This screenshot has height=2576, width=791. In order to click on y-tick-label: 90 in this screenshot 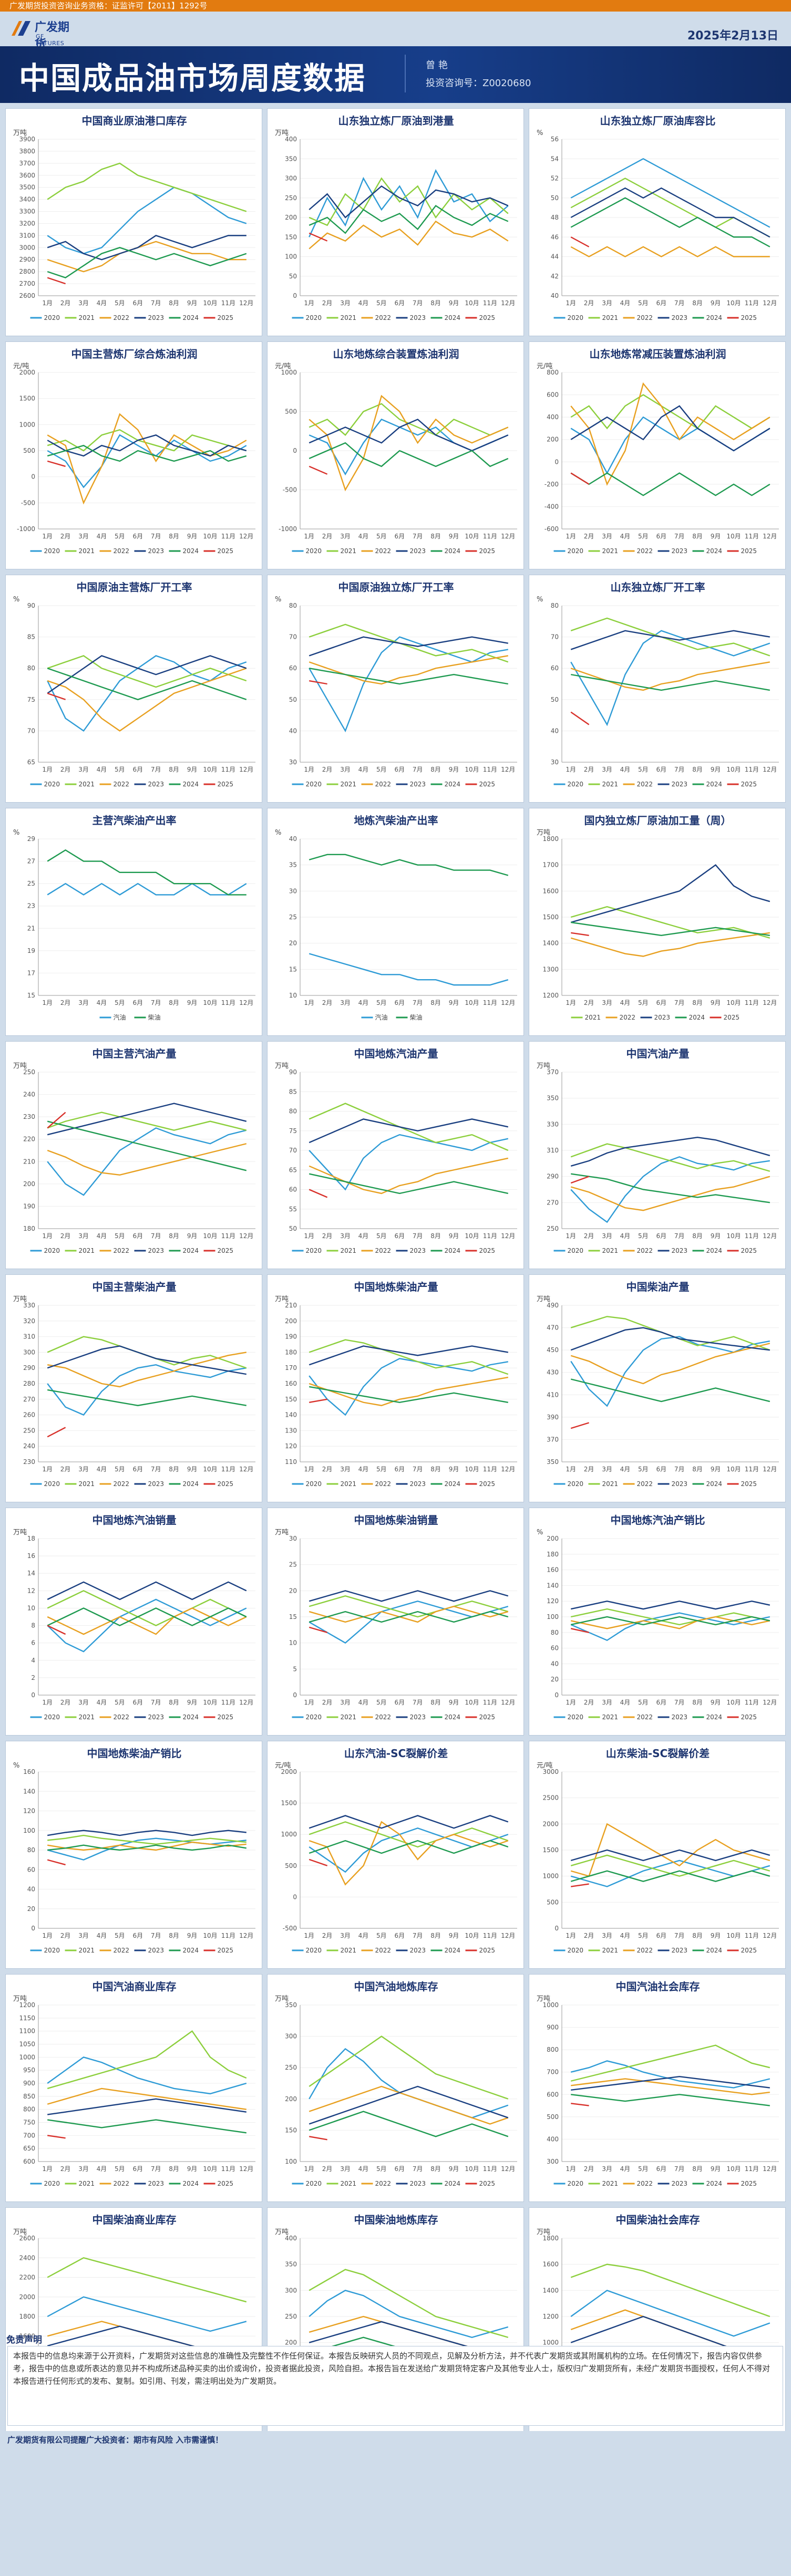, I will do `click(31, 605)`.